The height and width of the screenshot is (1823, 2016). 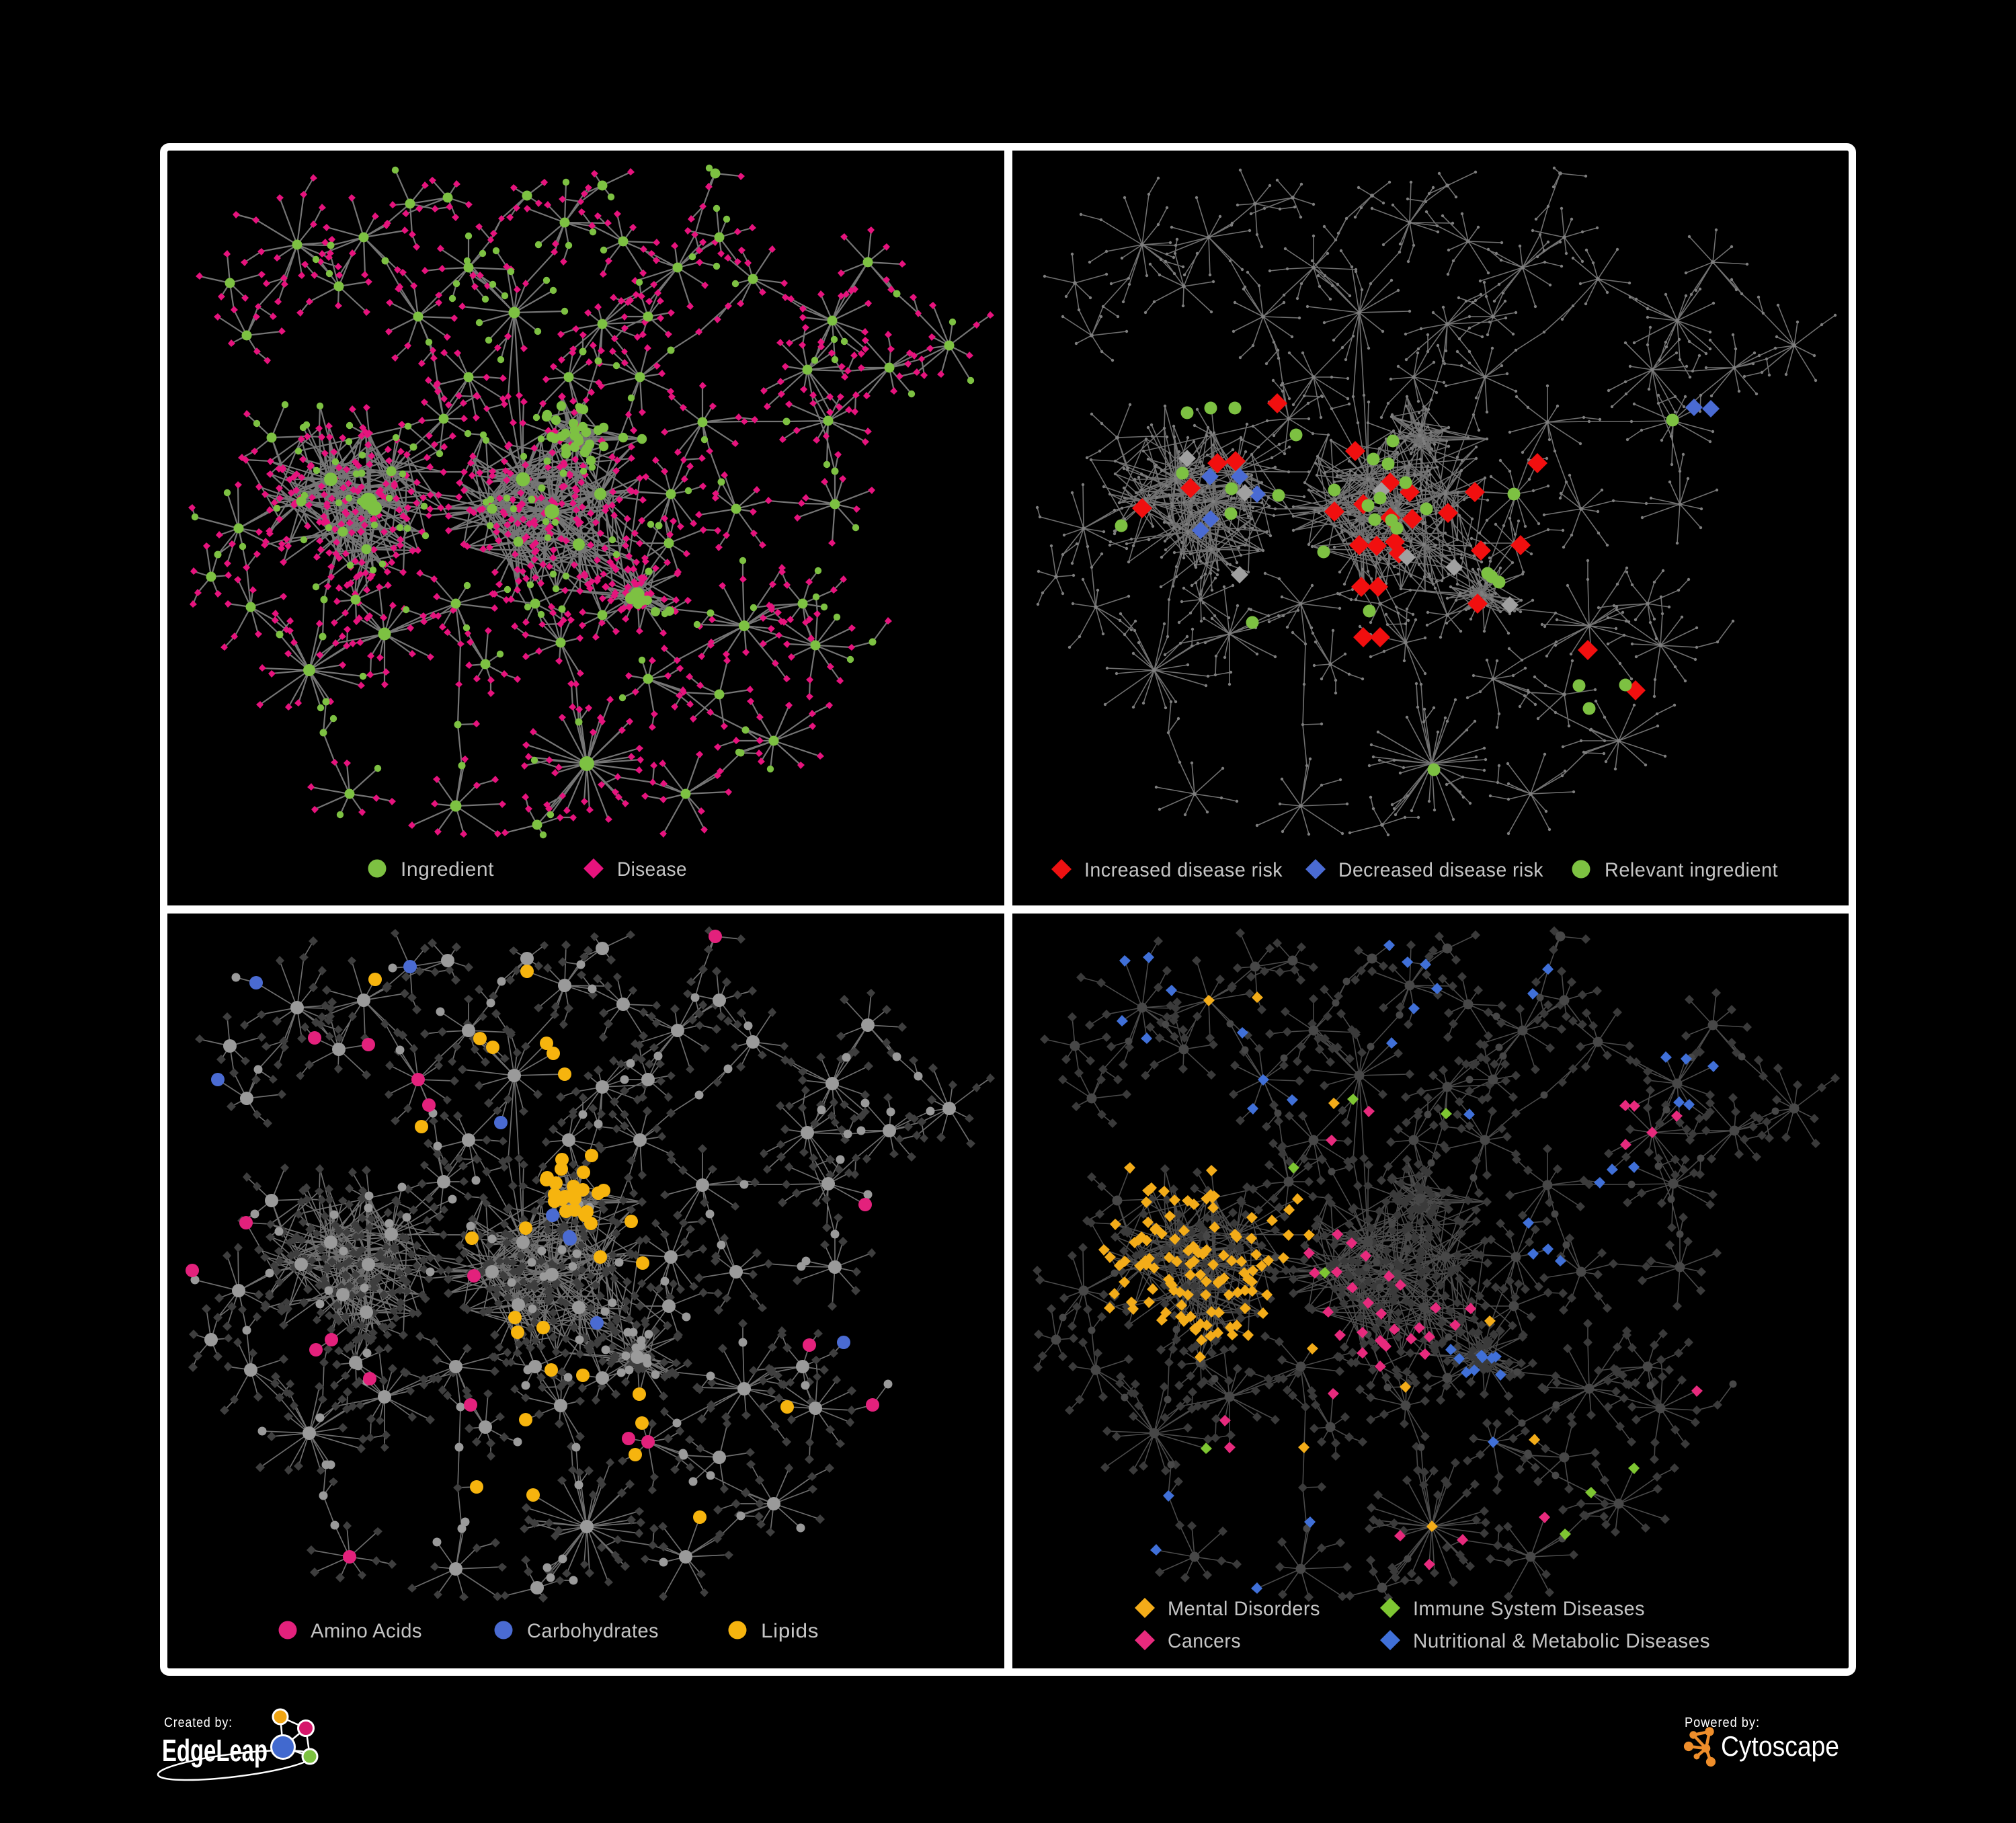 What do you see at coordinates (593, 1631) in the screenshot?
I see `svg-text: Carbohydrates` at bounding box center [593, 1631].